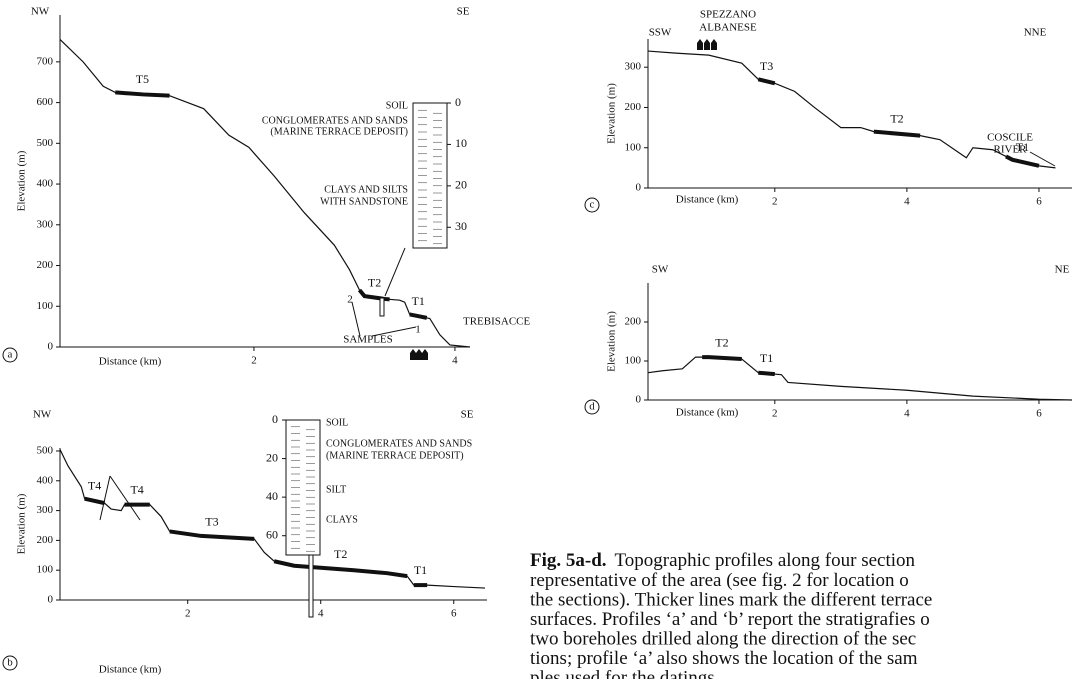 This screenshot has width=1074, height=684. I want to click on layer-label: SILT, so click(336, 489).